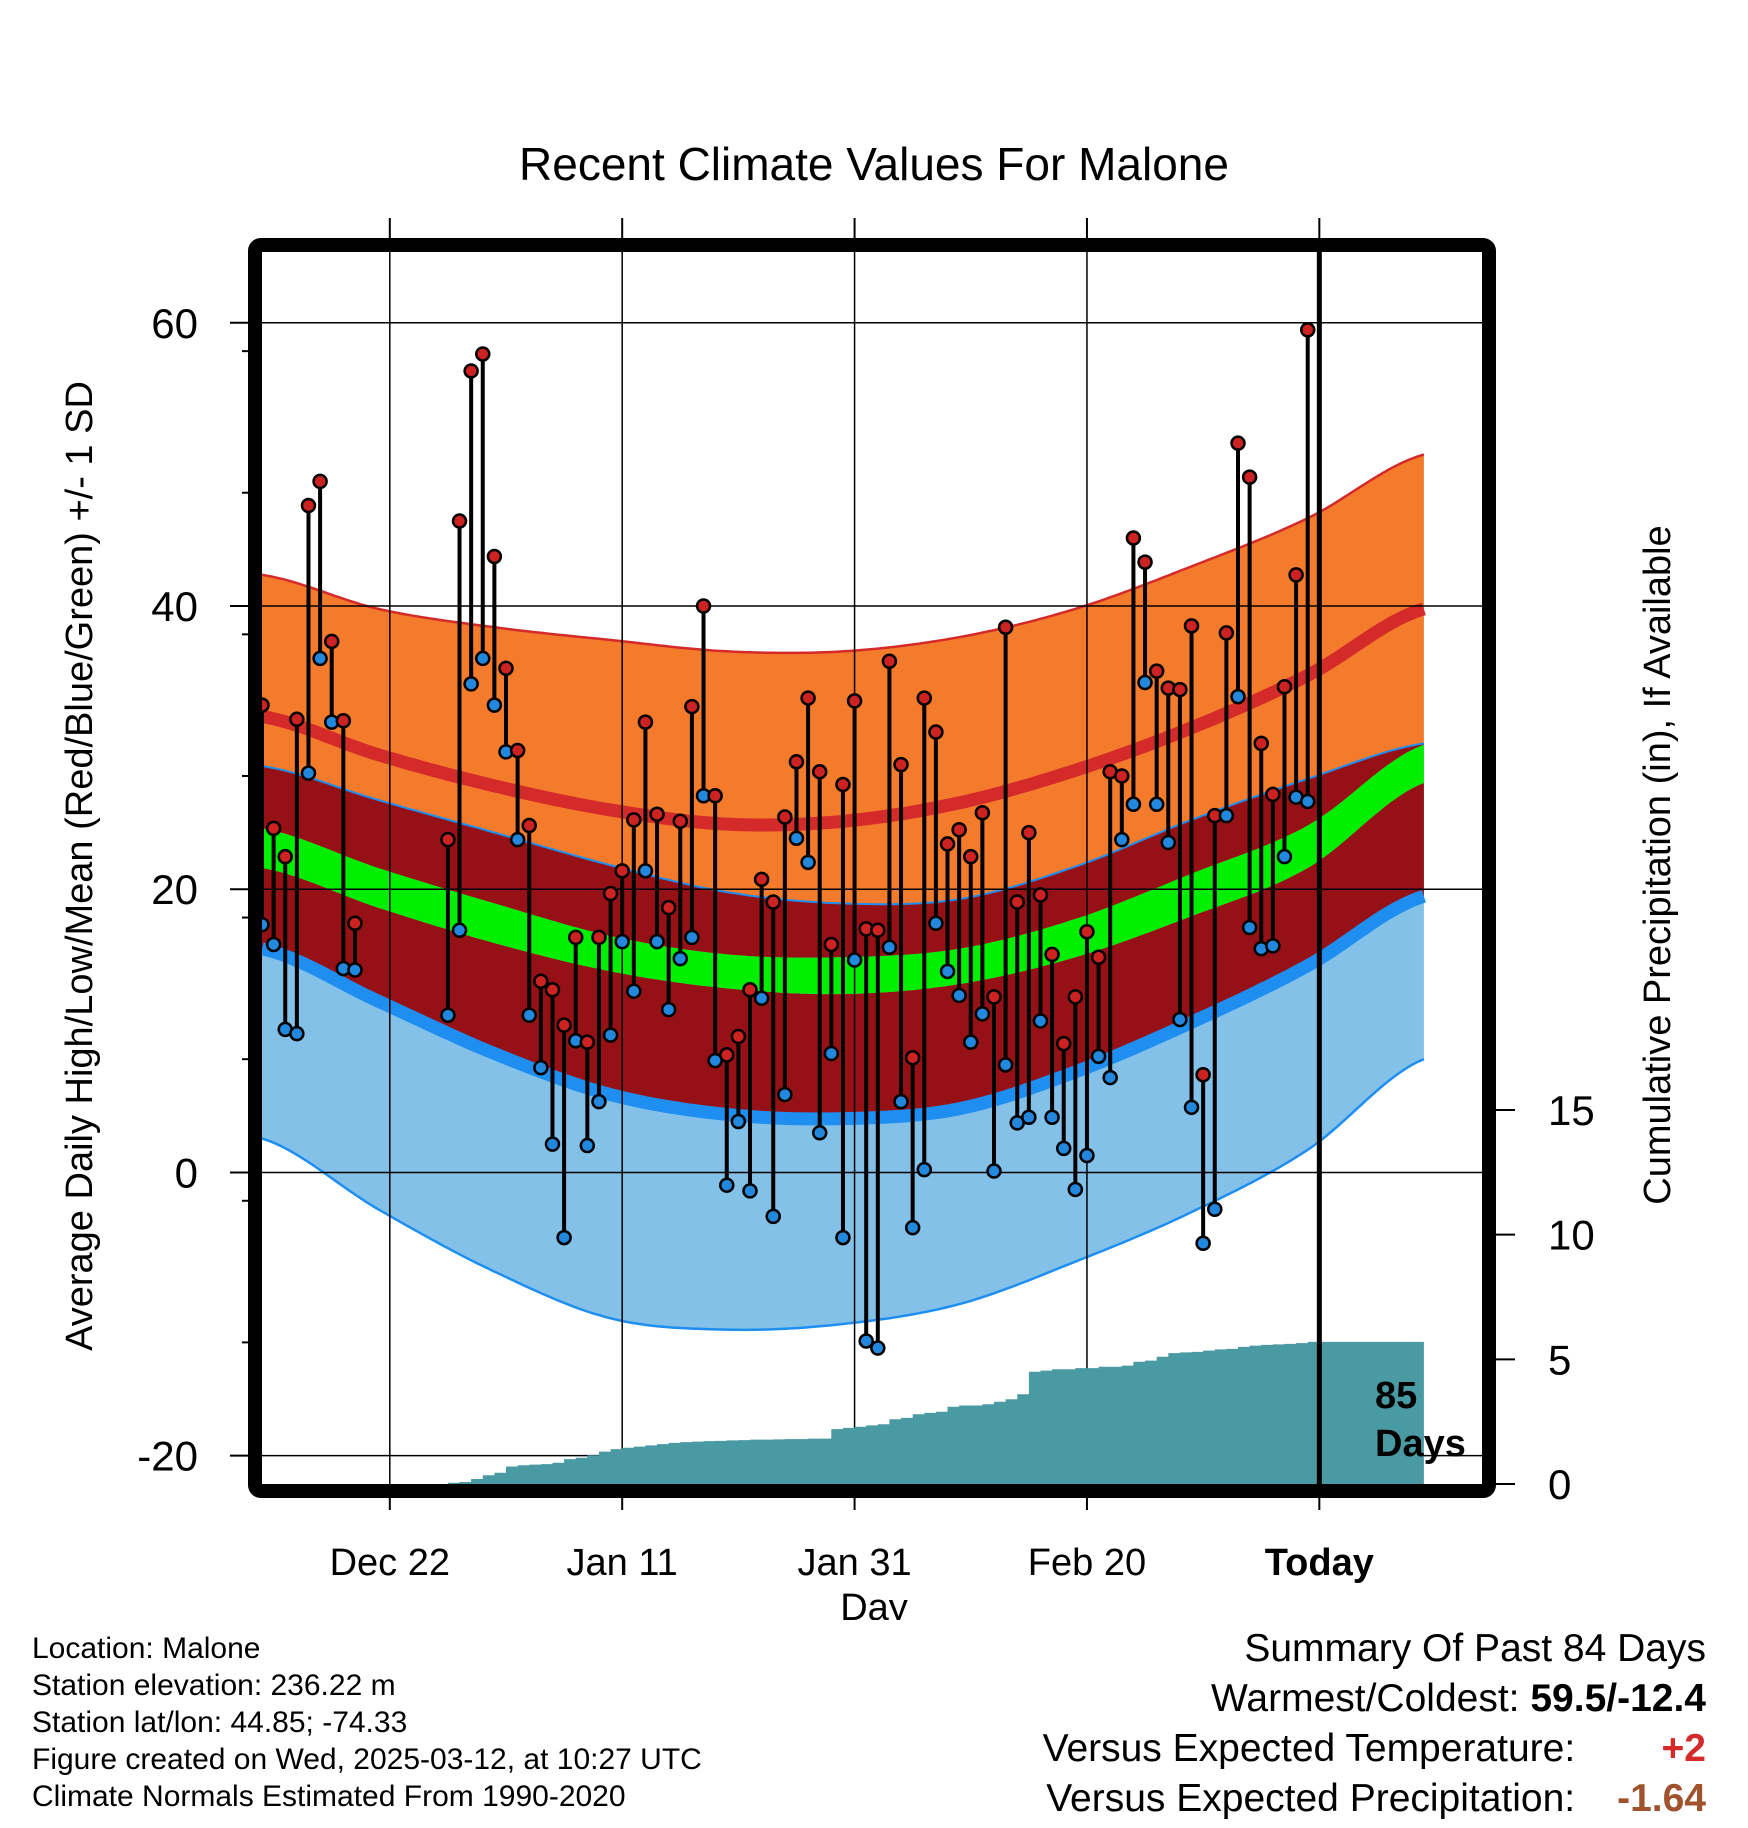 This screenshot has width=1748, height=1828. I want to click on precipitation-fill, so click(843, 1412).